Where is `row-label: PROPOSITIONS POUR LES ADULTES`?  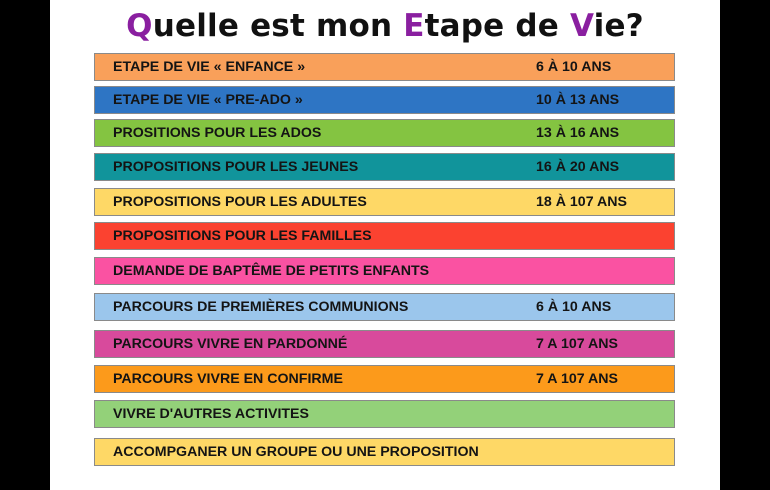 row-label: PROPOSITIONS POUR LES ADULTES is located at coordinates (240, 202).